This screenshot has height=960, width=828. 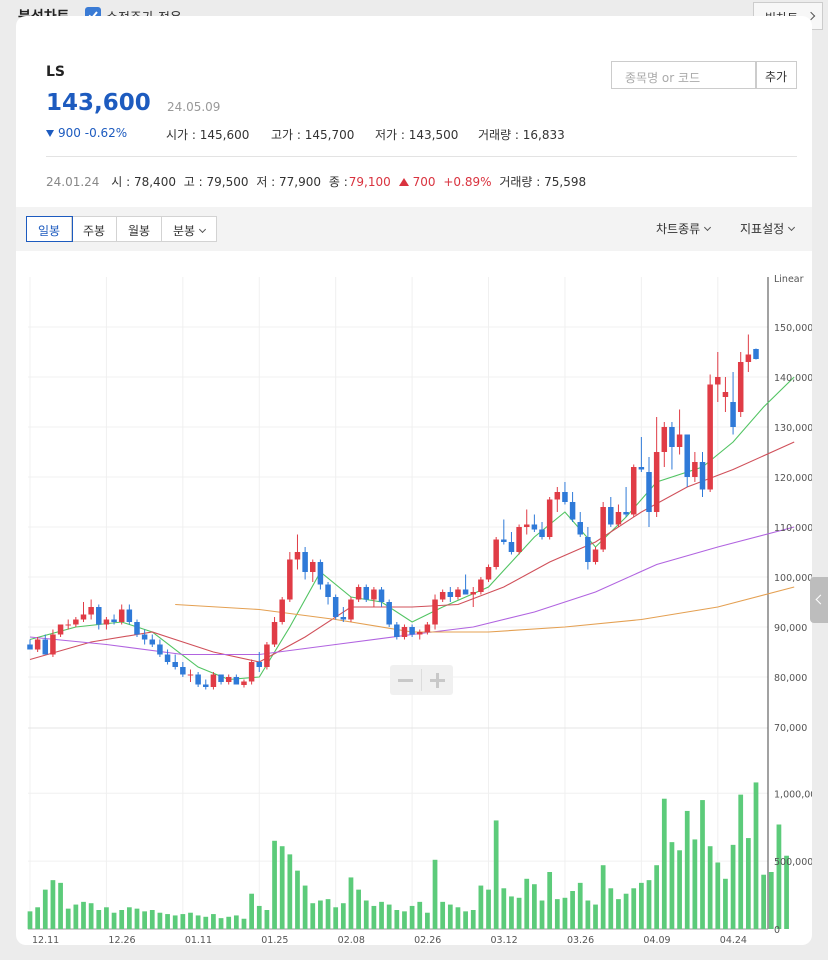 I want to click on up-triangle-icon, so click(x=403, y=182).